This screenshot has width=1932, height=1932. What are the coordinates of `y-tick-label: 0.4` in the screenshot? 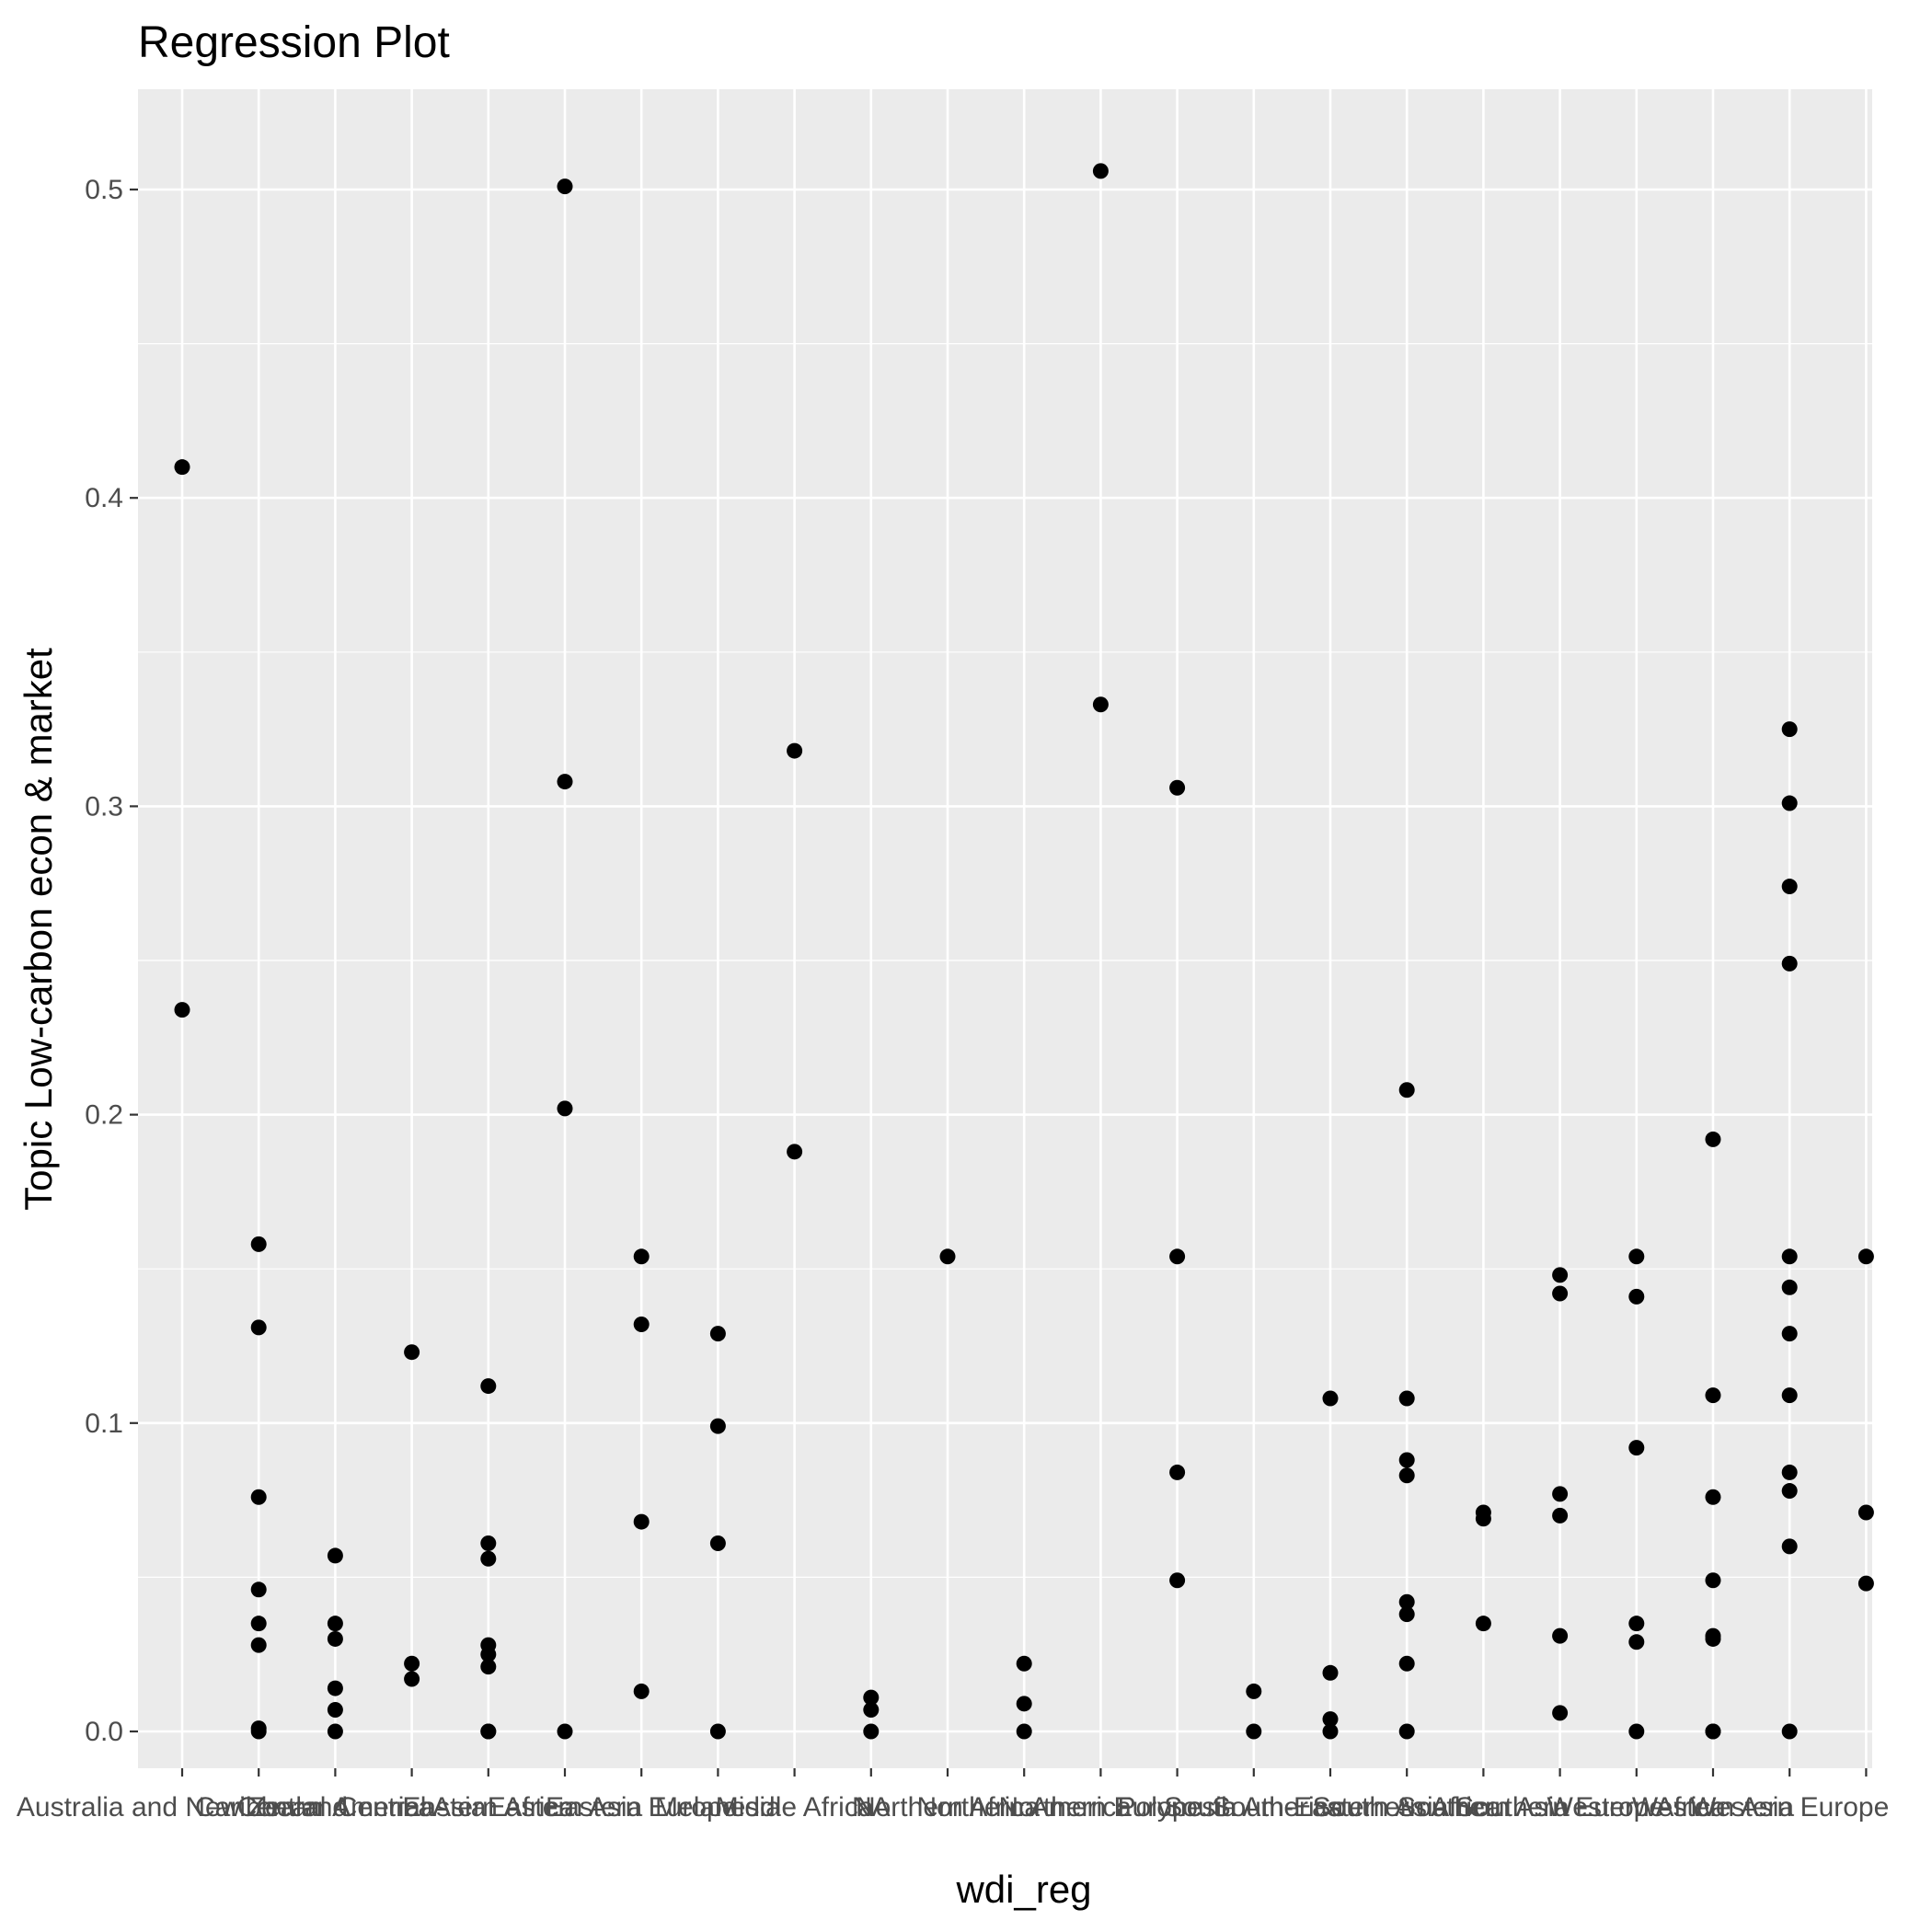 It's located at (104, 498).